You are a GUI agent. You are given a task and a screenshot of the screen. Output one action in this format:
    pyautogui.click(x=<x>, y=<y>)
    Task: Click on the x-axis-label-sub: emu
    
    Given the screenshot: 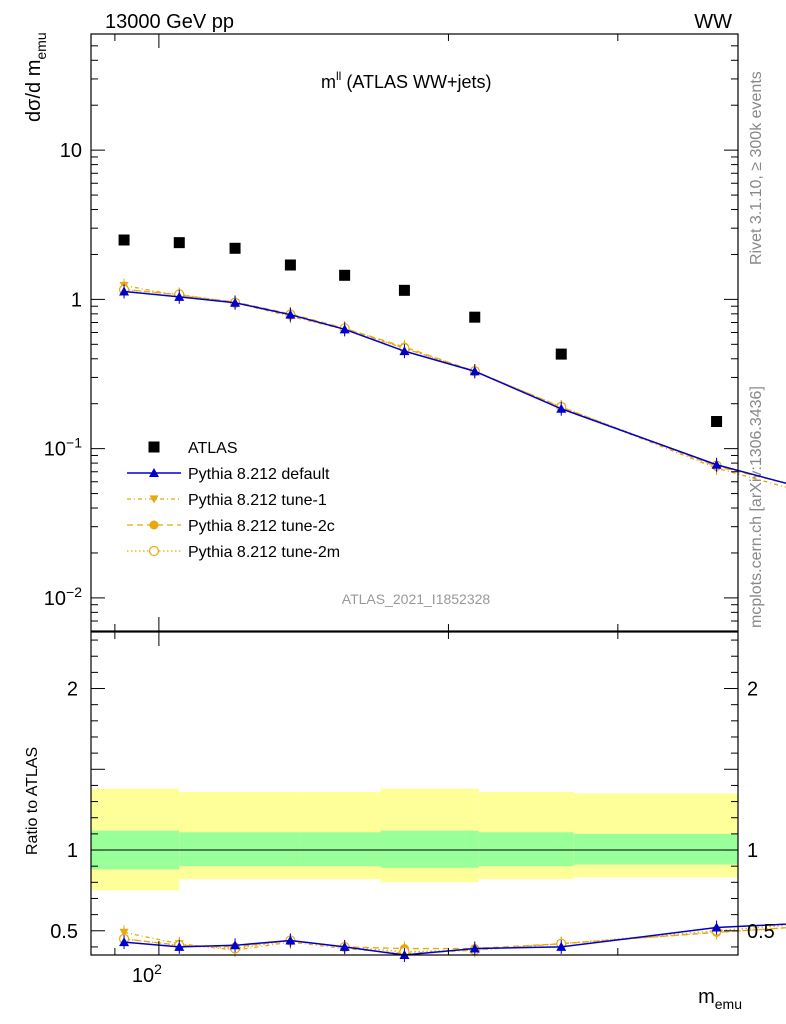 What is the action you would take?
    pyautogui.click(x=728, y=1004)
    